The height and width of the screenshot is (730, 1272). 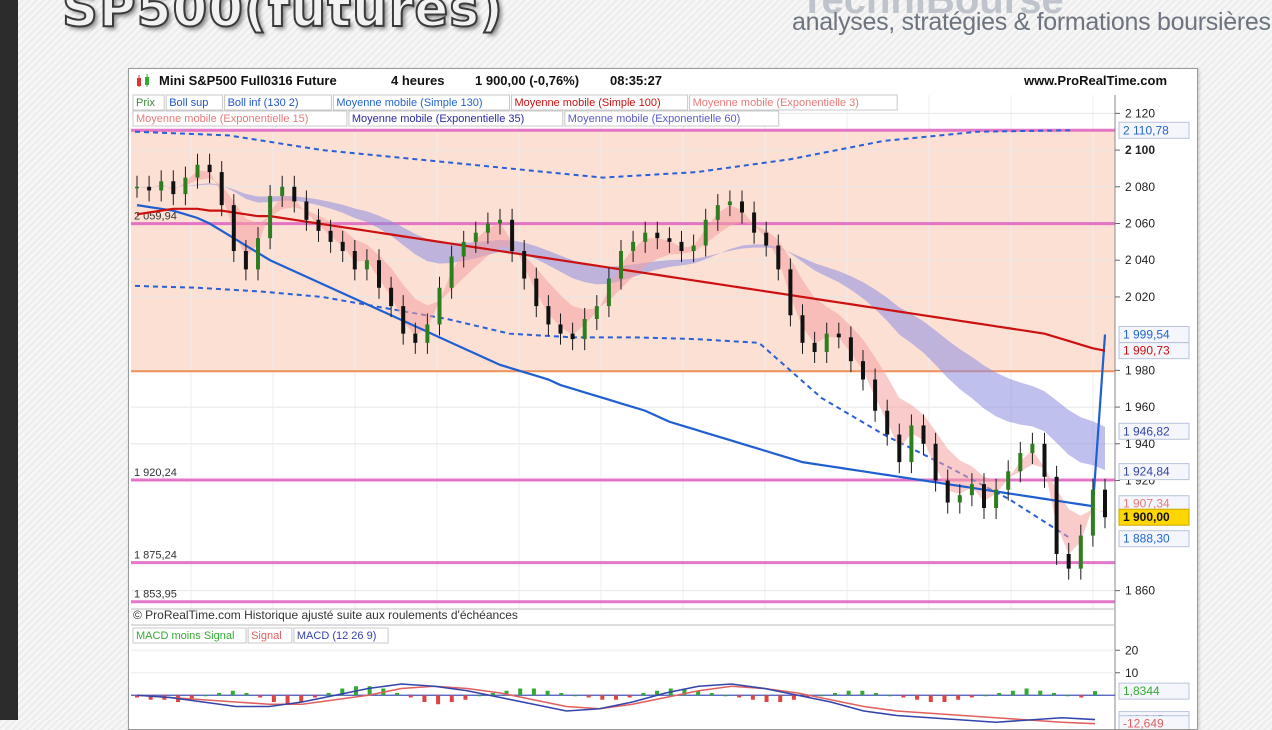 What do you see at coordinates (145, 103) in the screenshot?
I see `legend-item-text: Prix` at bounding box center [145, 103].